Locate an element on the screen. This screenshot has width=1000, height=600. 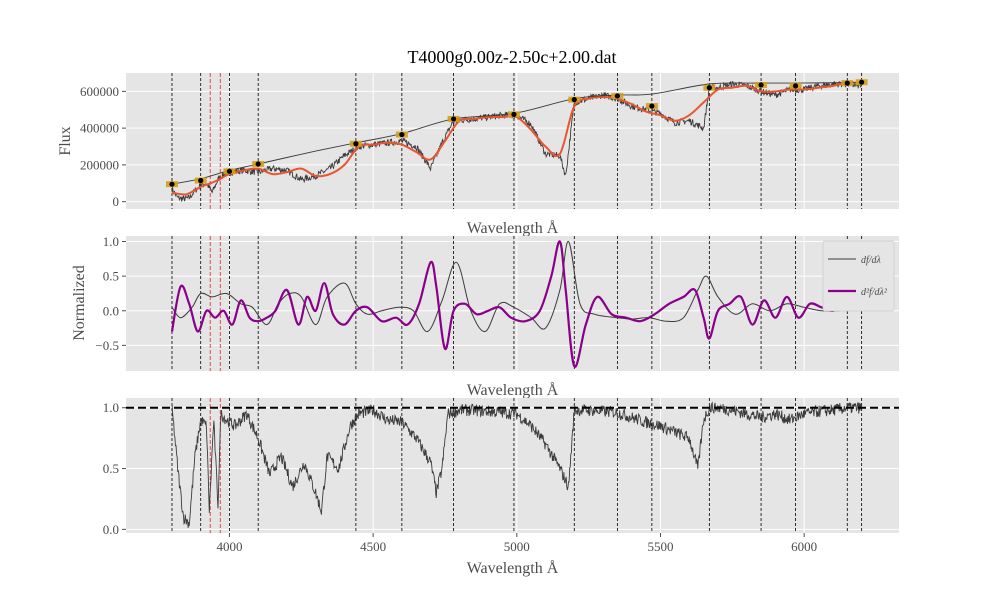
y-tick-label: 600000 is located at coordinates (99, 91).